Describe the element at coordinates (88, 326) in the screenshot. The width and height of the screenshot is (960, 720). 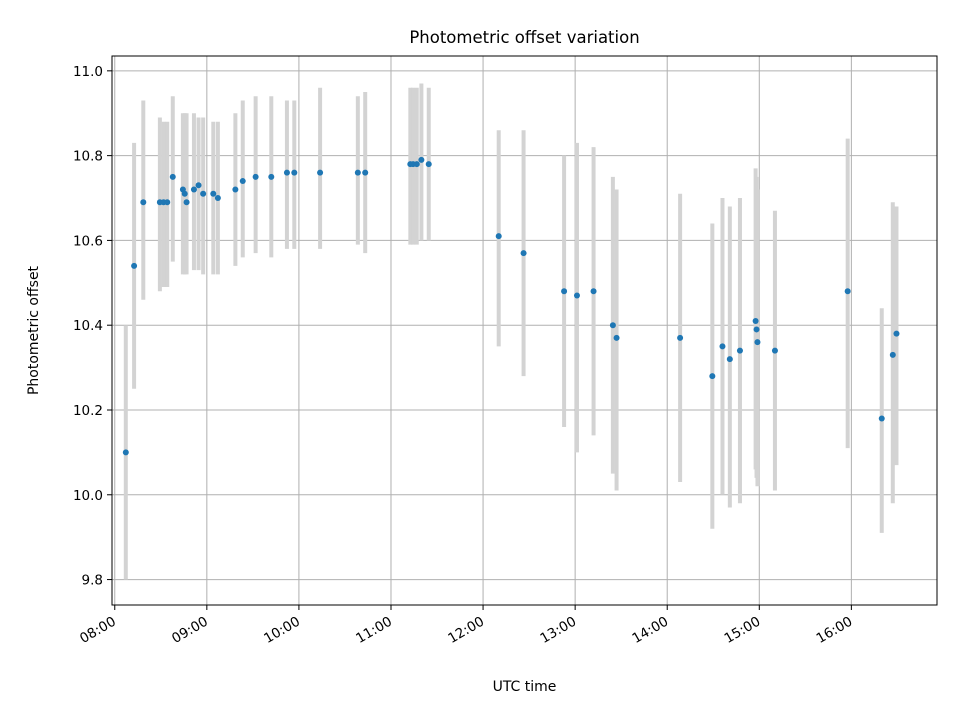
I see `y-tick-label: 10.4` at that location.